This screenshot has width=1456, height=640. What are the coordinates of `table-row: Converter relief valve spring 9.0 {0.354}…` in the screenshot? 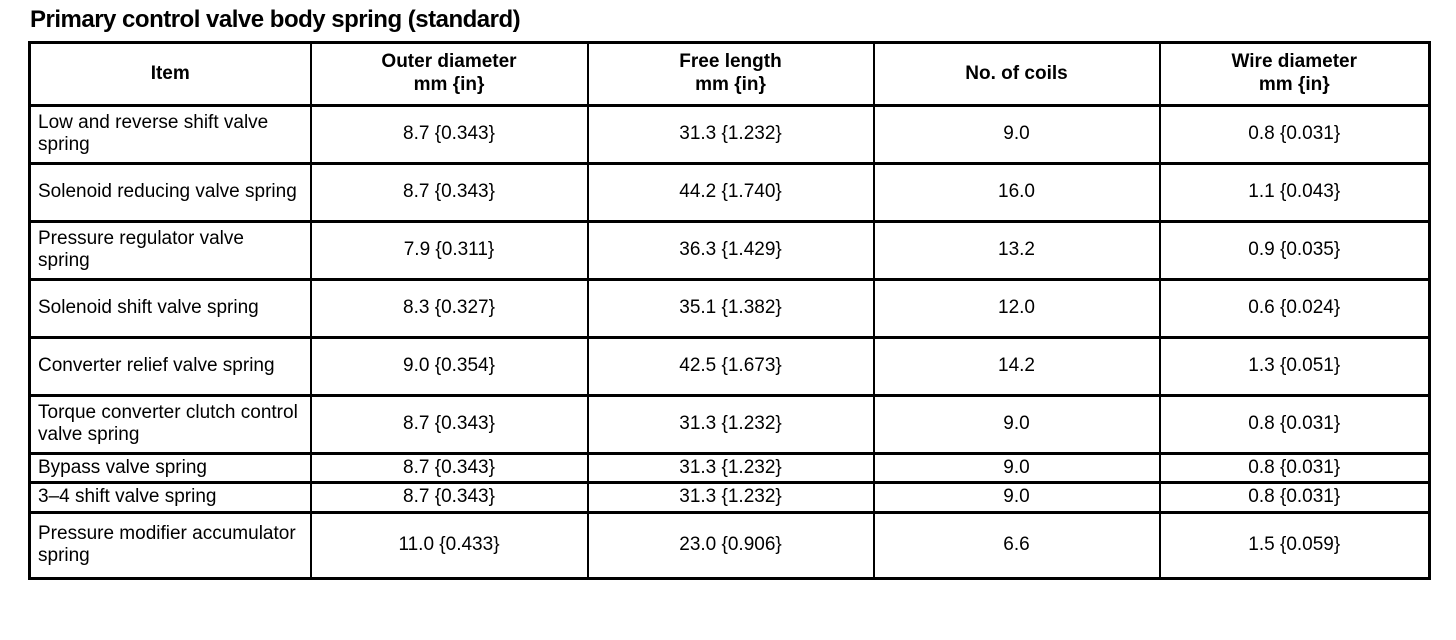 It's located at (729, 366).